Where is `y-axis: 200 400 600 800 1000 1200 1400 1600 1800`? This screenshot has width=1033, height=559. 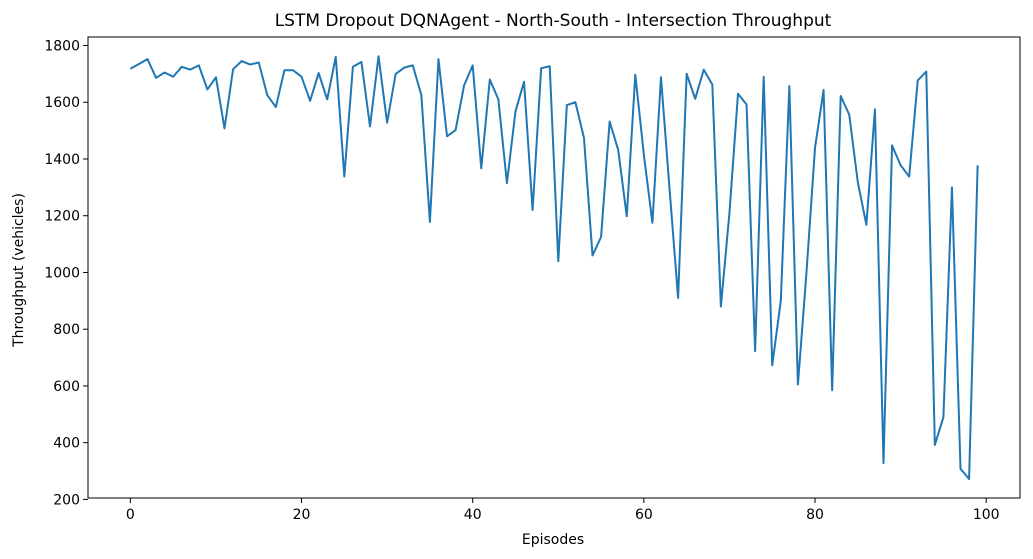
y-axis: 200 400 600 800 1000 1200 1400 1600 1800 is located at coordinates (66, 273).